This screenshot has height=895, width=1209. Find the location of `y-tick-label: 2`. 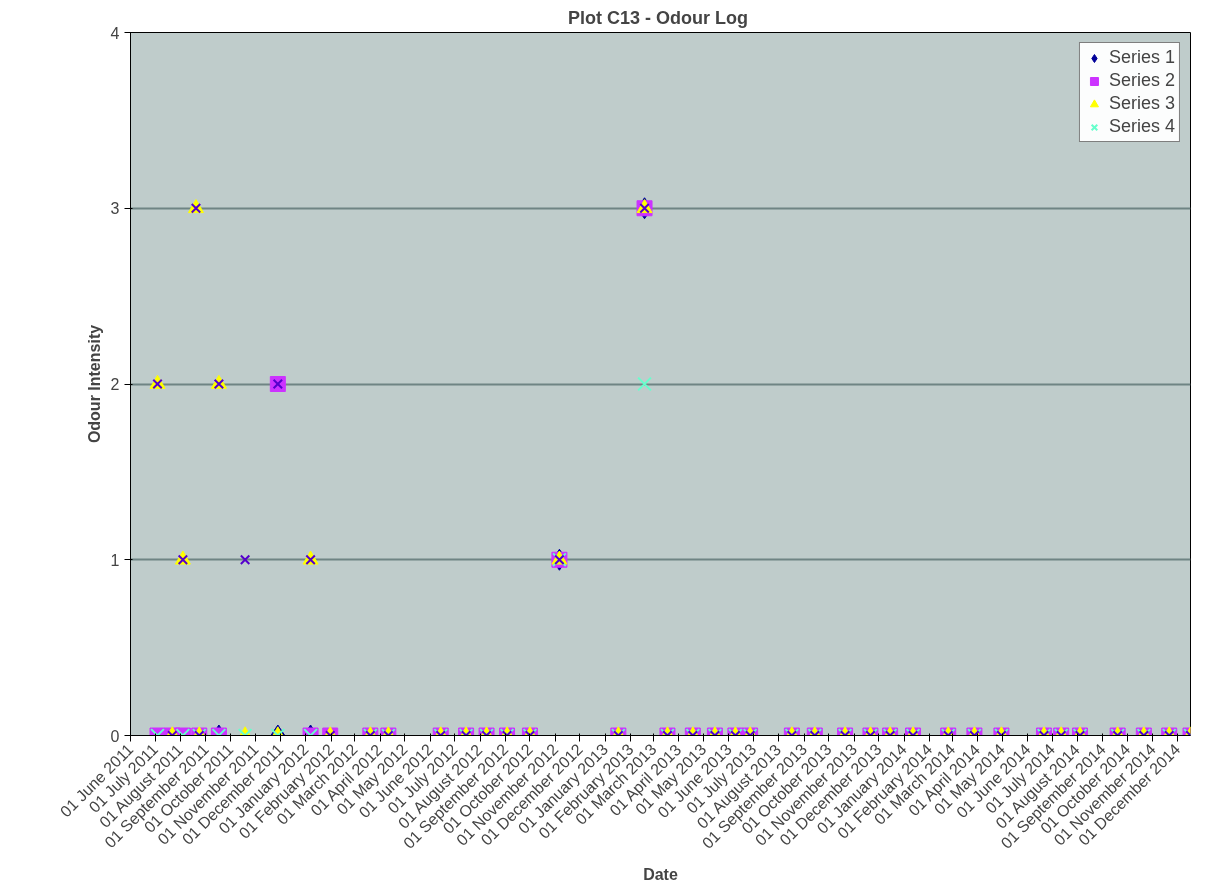

y-tick-label: 2 is located at coordinates (115, 384).